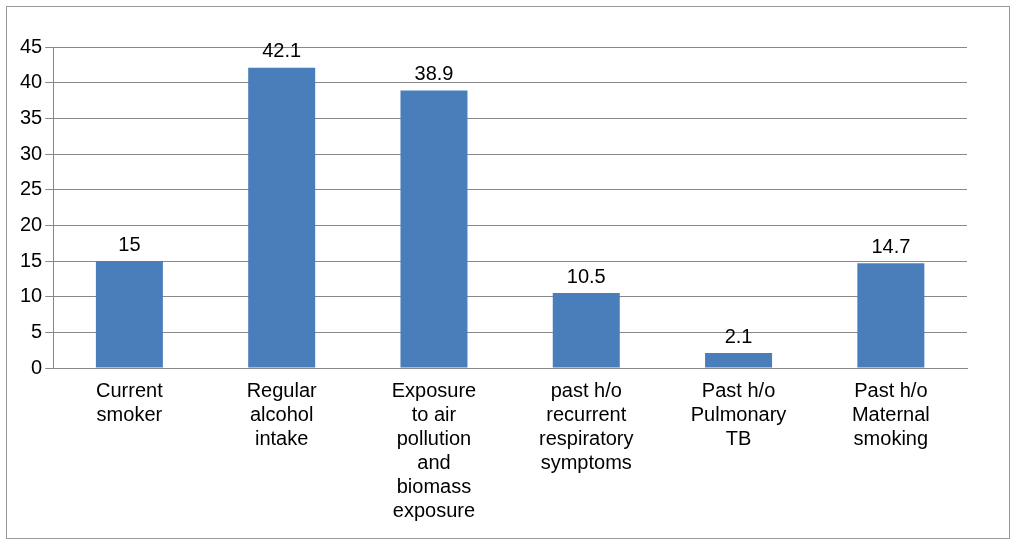  I want to click on x-tick-label: Regular alcohol intake, so click(282, 413).